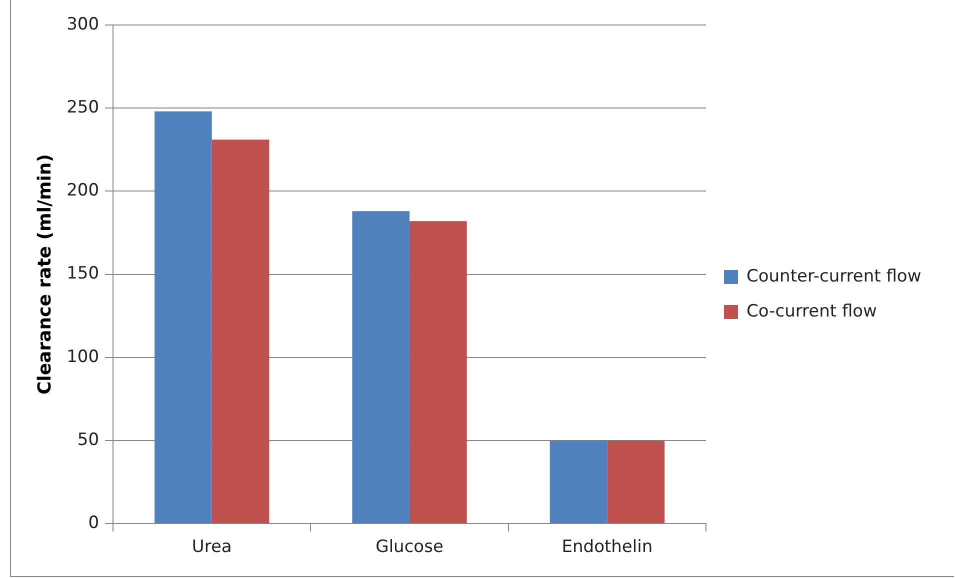 The height and width of the screenshot is (578, 955). What do you see at coordinates (607, 547) in the screenshot?
I see `x-tick-label: Endothelin` at bounding box center [607, 547].